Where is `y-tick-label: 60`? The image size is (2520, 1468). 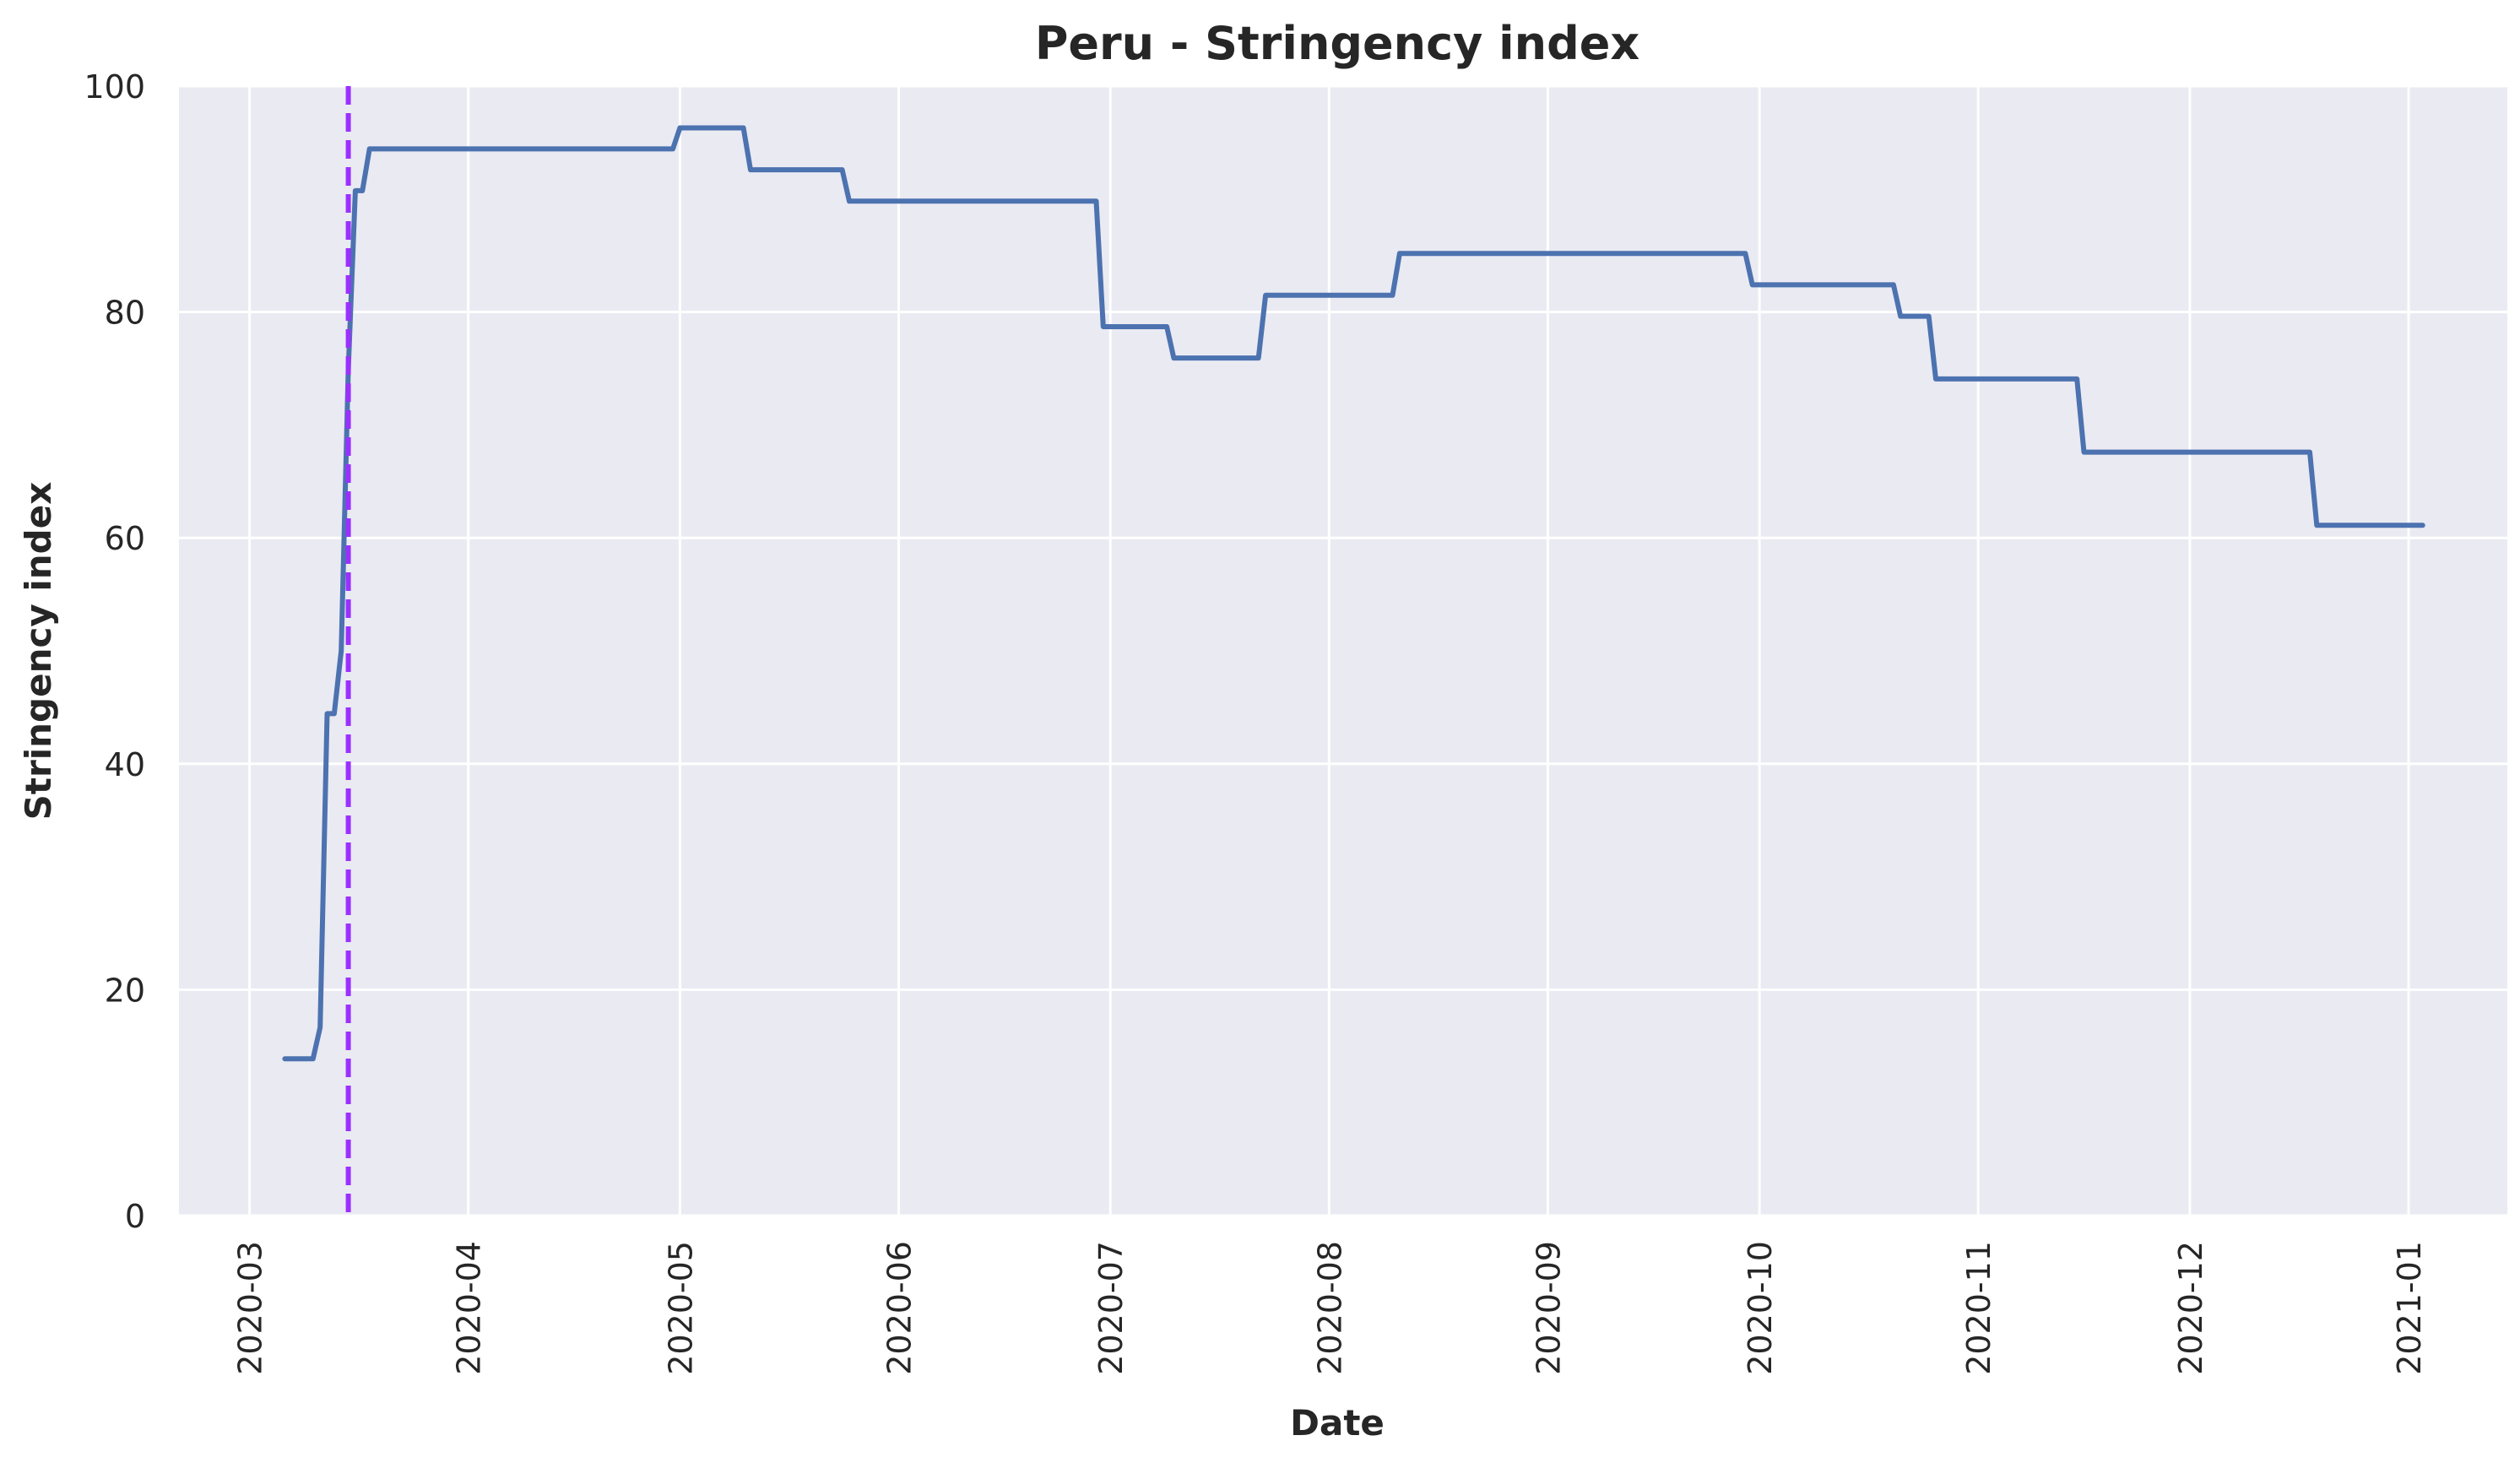 y-tick-label: 60 is located at coordinates (125, 538).